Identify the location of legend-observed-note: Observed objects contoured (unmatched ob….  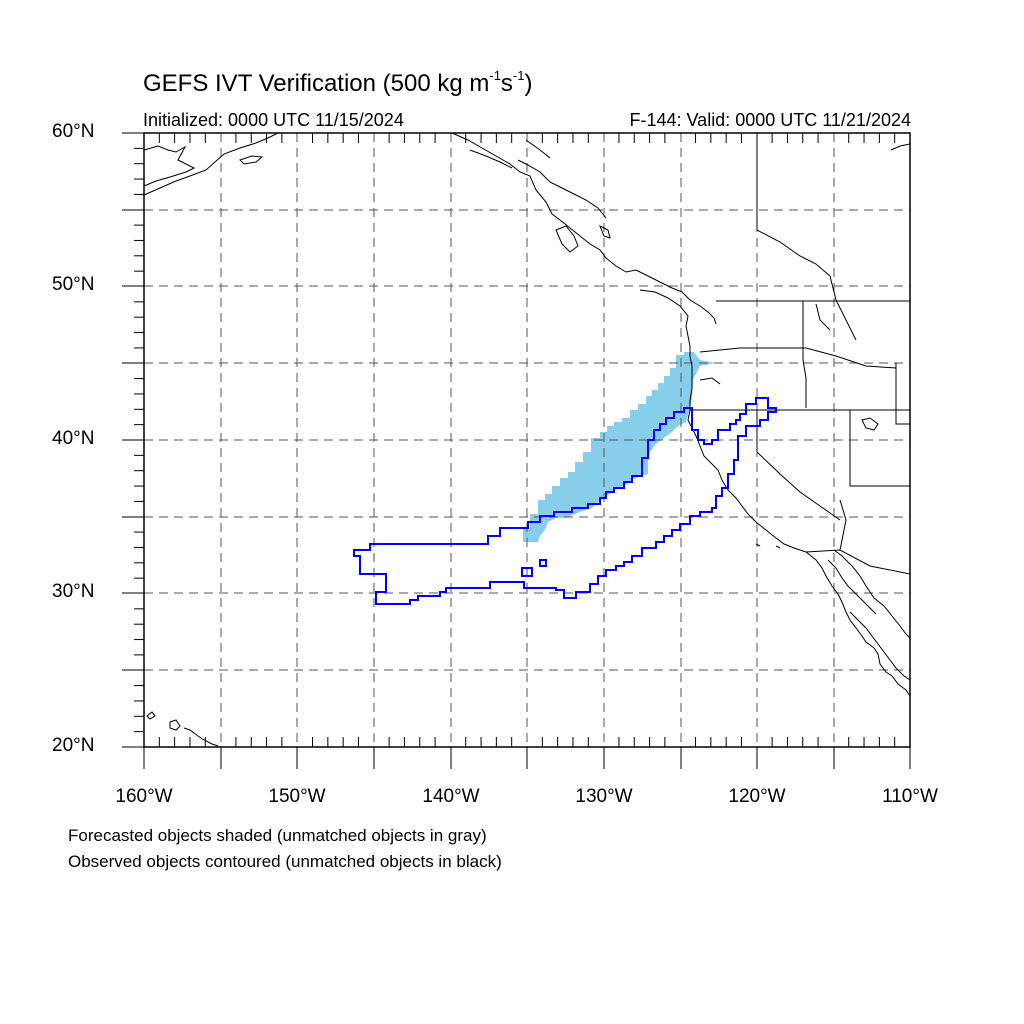
(285, 861).